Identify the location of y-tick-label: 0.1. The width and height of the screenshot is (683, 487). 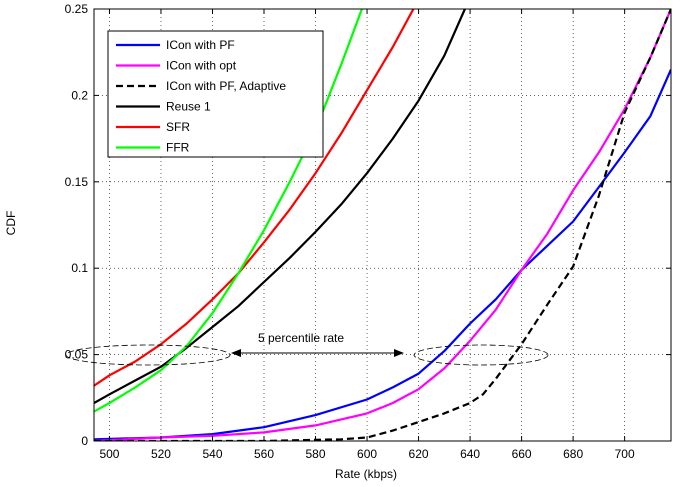
(79, 268).